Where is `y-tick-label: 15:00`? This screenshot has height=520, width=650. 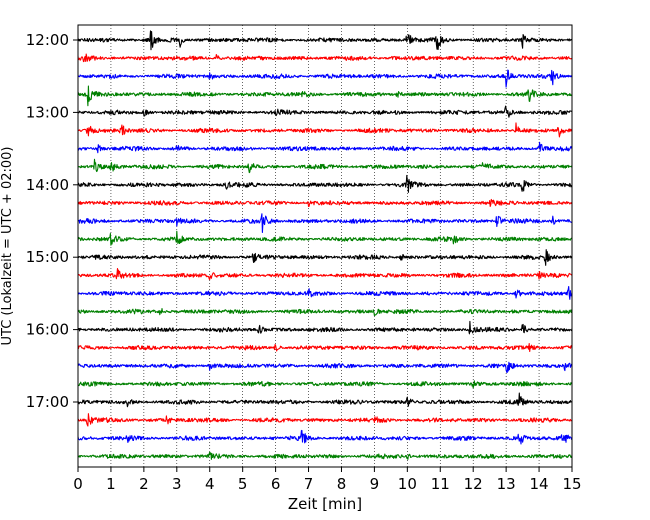
y-tick-label: 15:00 is located at coordinates (47, 257).